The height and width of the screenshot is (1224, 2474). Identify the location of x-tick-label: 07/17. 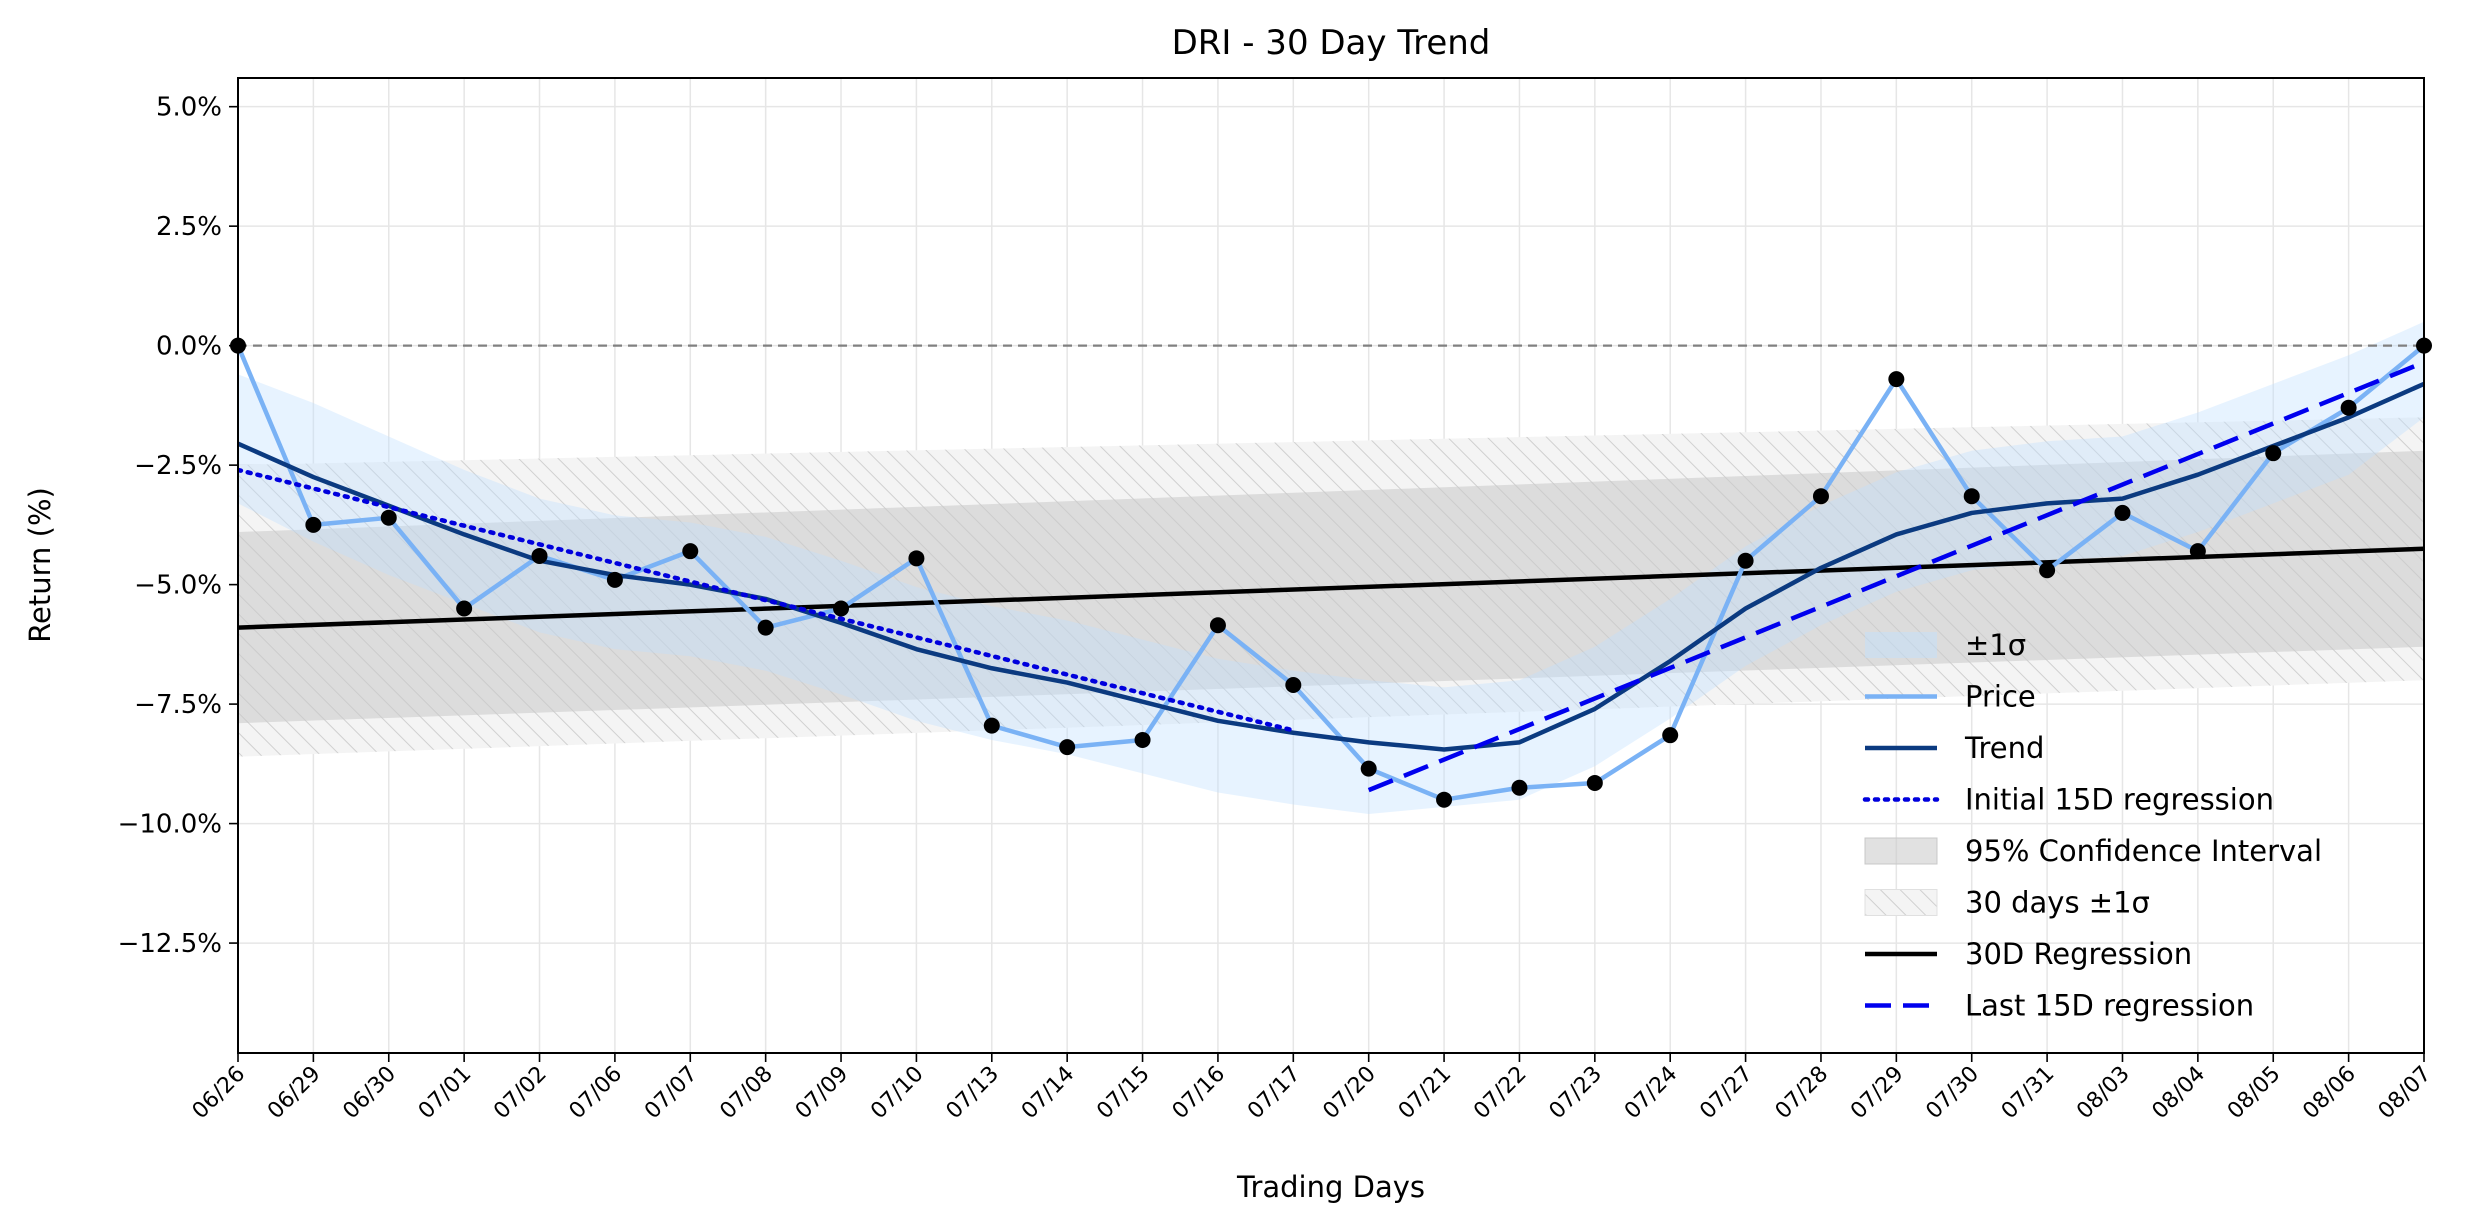
(1274, 1093).